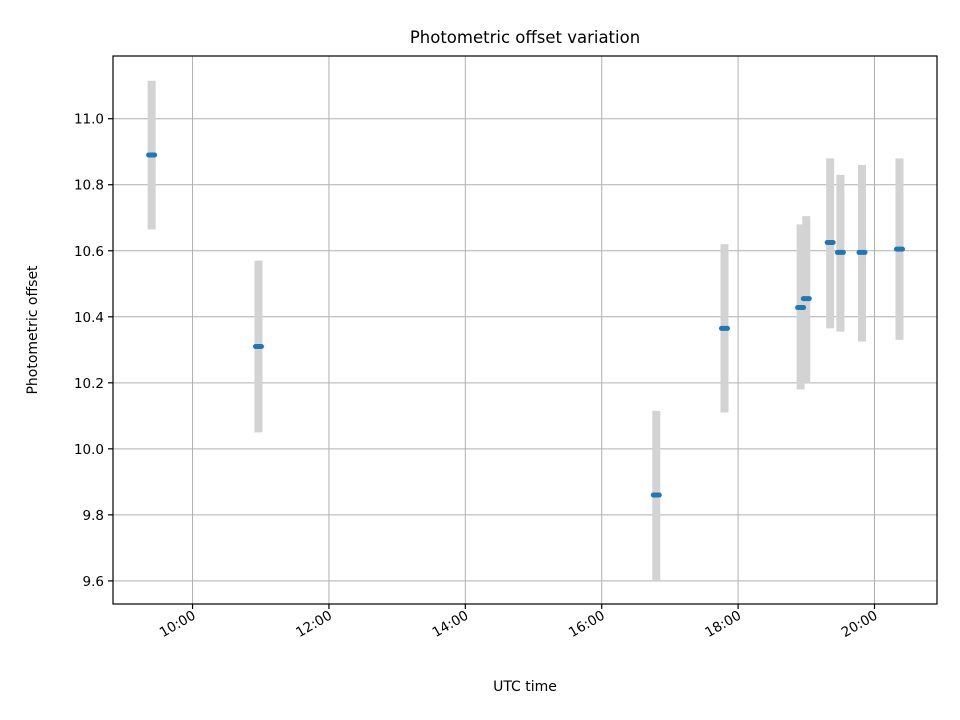  I want to click on y-tick-label: 10.2, so click(89, 384).